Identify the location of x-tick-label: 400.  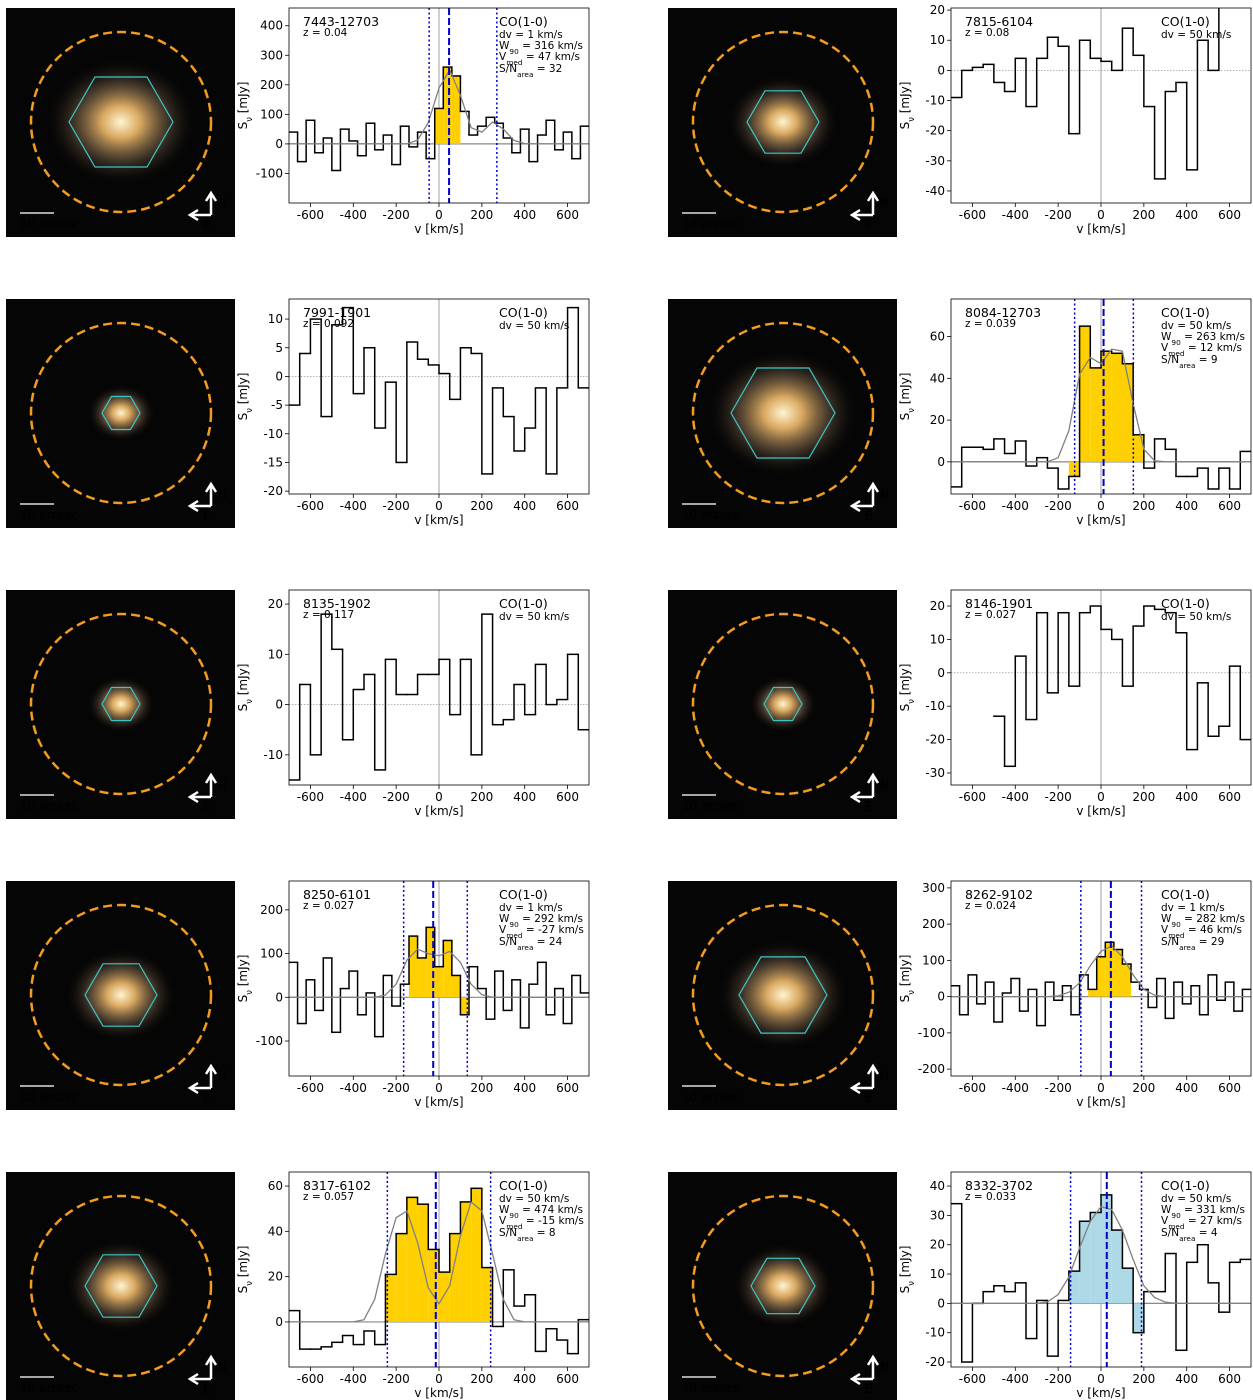
(524, 797).